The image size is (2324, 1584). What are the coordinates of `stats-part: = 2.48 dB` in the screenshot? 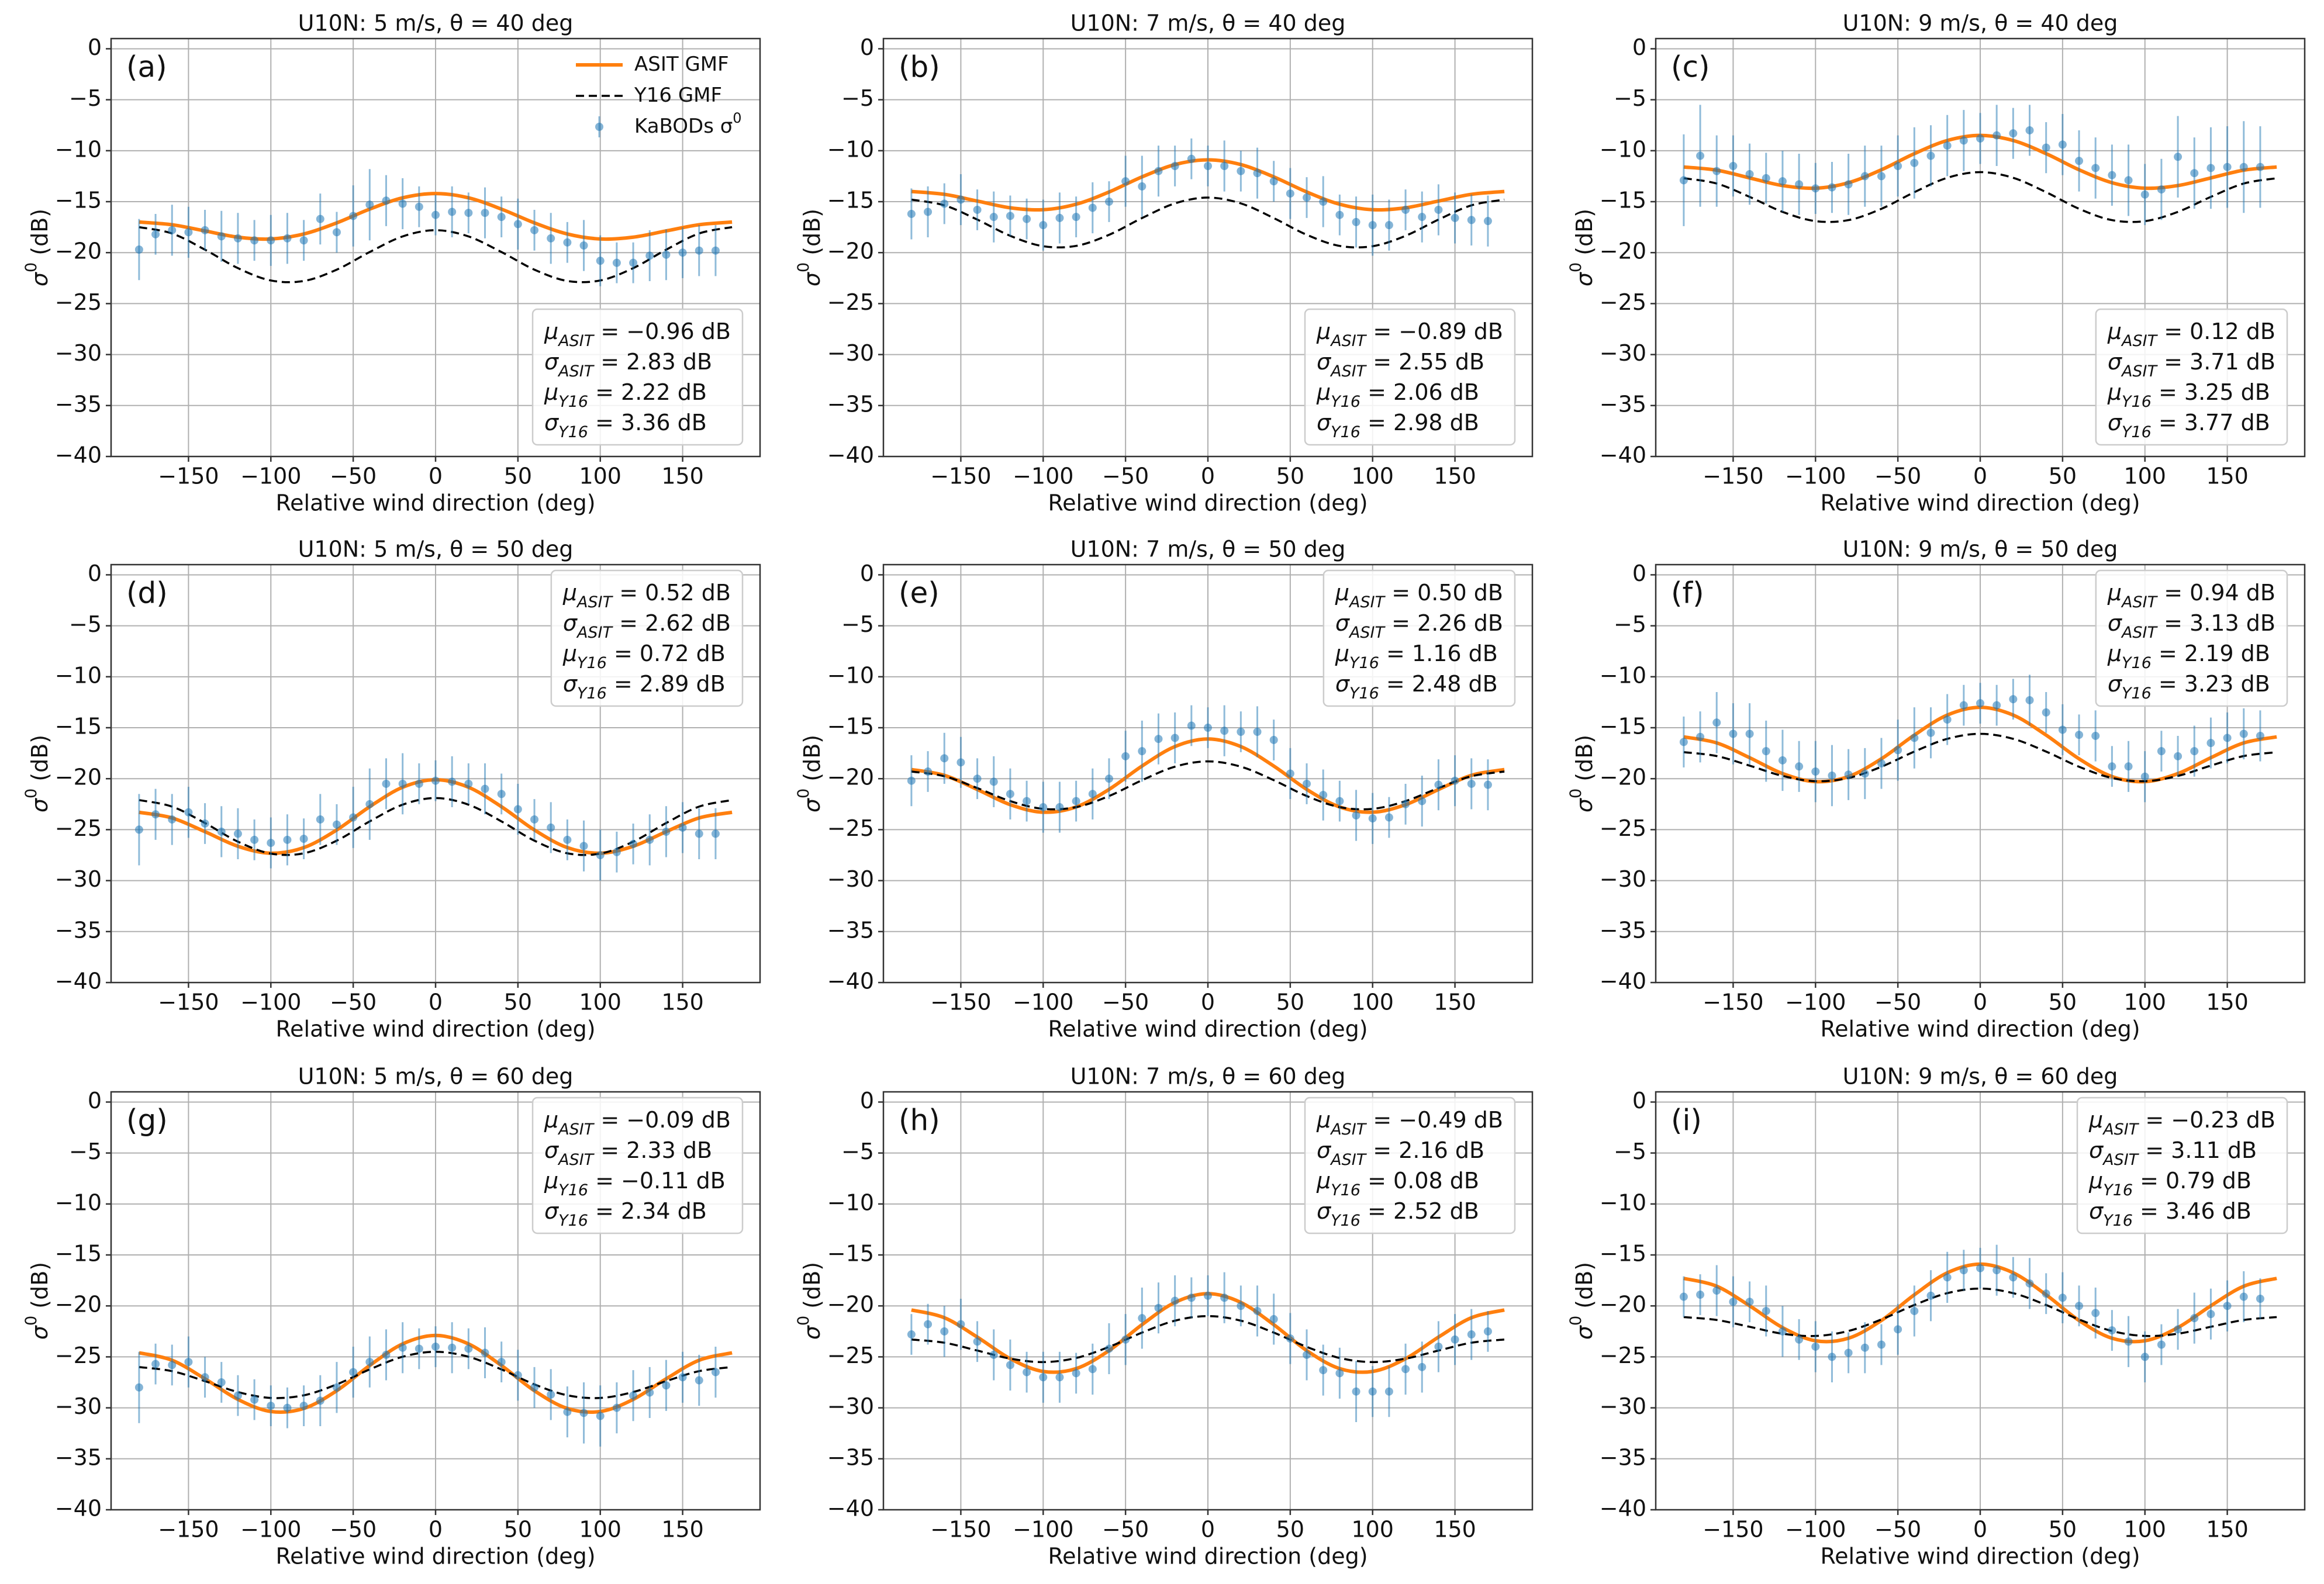 It's located at (1439, 684).